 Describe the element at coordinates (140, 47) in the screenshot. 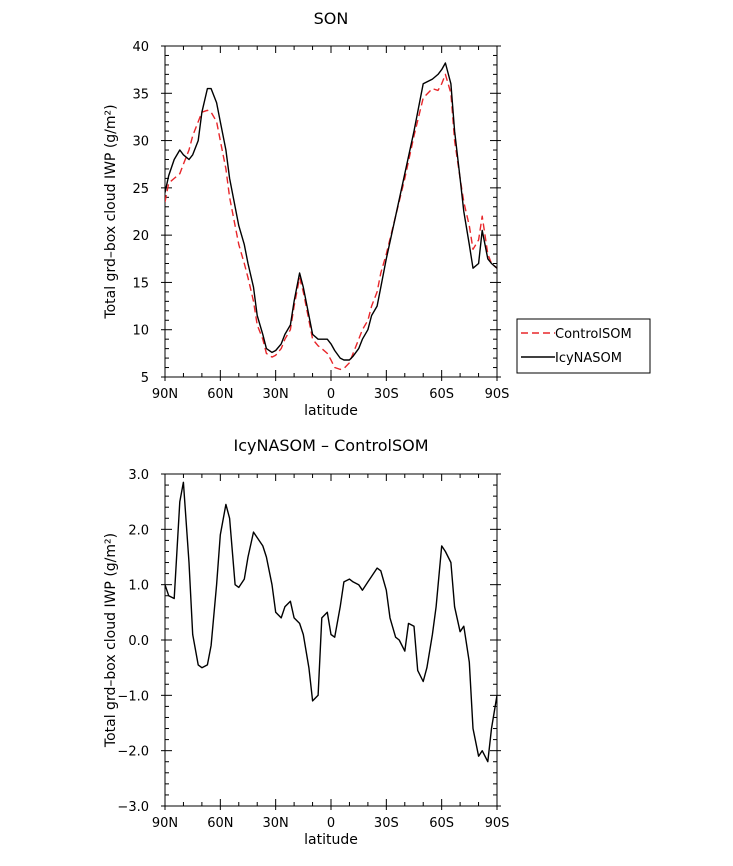

I see `y-tick-label: 40` at that location.